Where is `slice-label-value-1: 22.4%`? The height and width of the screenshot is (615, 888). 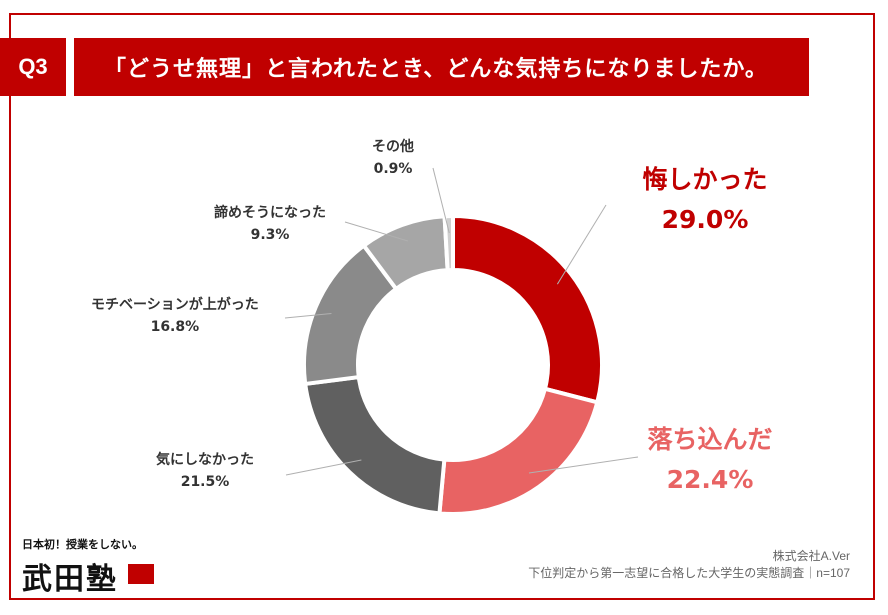
slice-label-value-1: 22.4% is located at coordinates (710, 479).